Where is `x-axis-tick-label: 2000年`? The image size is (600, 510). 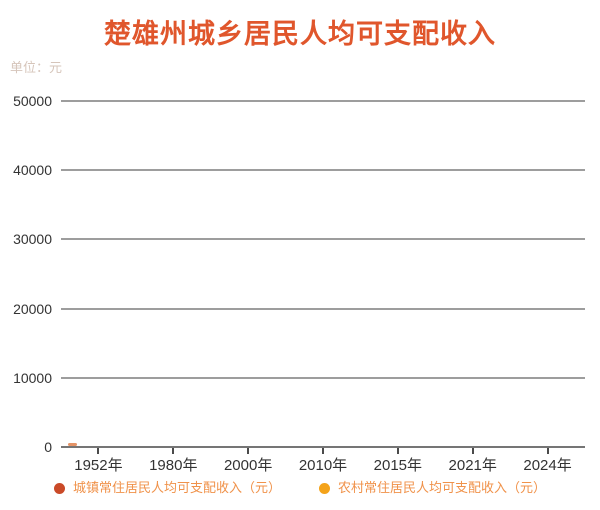 x-axis-tick-label: 2000年 is located at coordinates (248, 465).